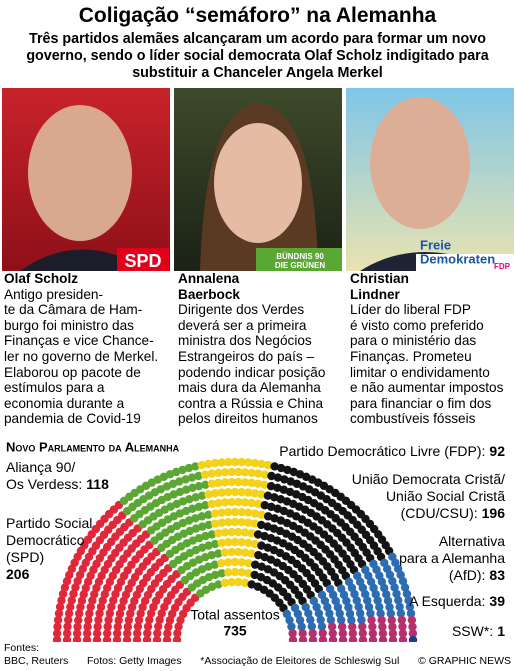 This screenshot has width=515, height=671. I want to click on bio-line: e não aumentar impostos, so click(427, 388).